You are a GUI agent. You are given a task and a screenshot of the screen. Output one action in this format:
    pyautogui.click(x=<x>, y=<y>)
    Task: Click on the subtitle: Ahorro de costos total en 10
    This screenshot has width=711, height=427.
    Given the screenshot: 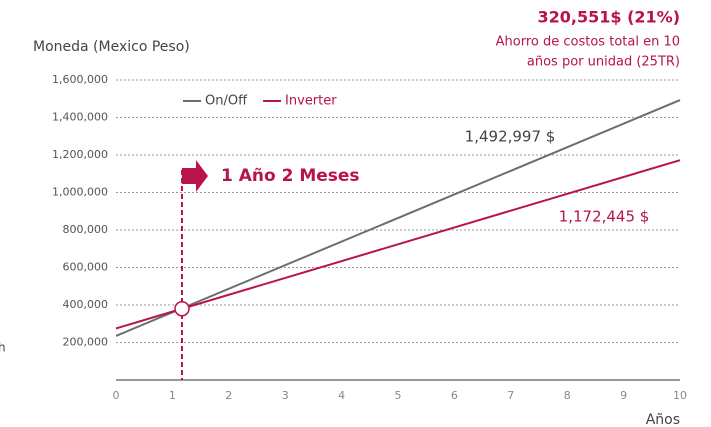 What is the action you would take?
    pyautogui.click(x=588, y=42)
    